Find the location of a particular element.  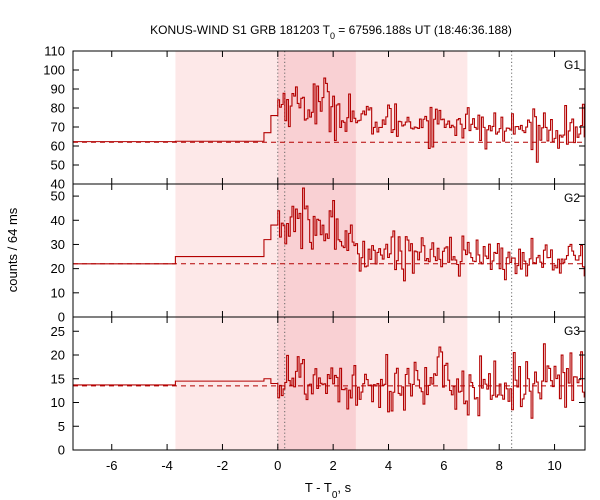

y-tick-label: 90 is located at coordinates (58, 89).